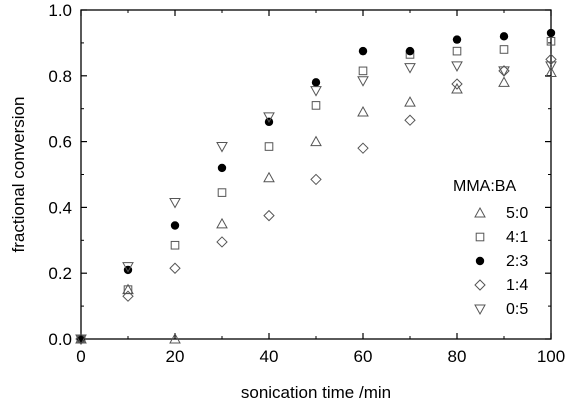 Image resolution: width=571 pixels, height=408 pixels. I want to click on y-tick-label: 0.0, so click(60, 339).